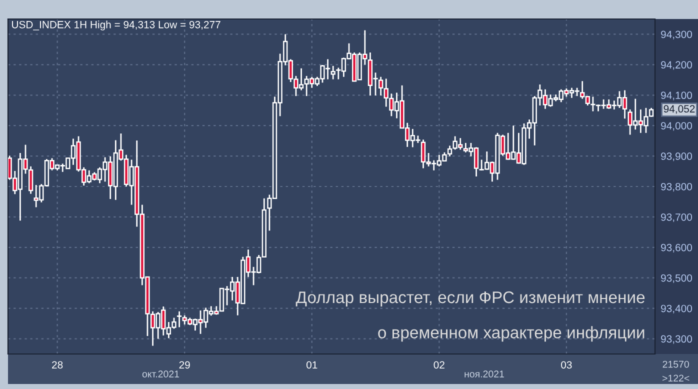  I want to click on y-tick-label: 94,100, so click(676, 96).